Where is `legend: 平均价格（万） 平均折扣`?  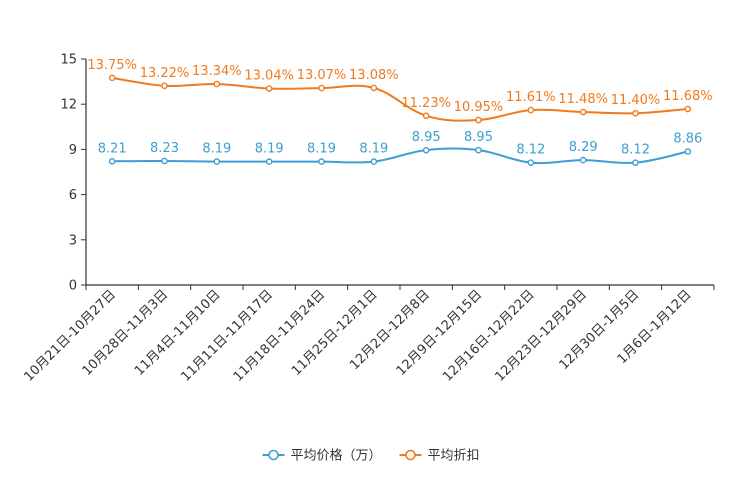
legend: 平均价格（万） 平均折扣 is located at coordinates (371, 456).